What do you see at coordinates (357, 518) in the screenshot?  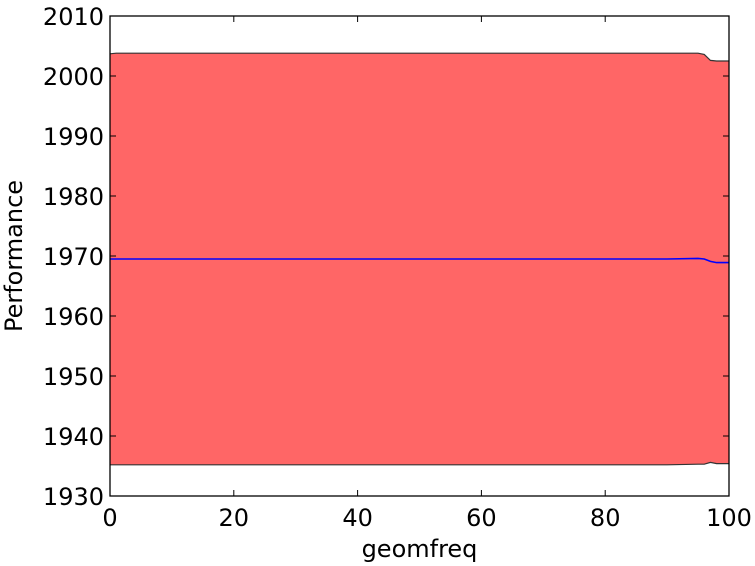 I see `x-tick-label: 40` at bounding box center [357, 518].